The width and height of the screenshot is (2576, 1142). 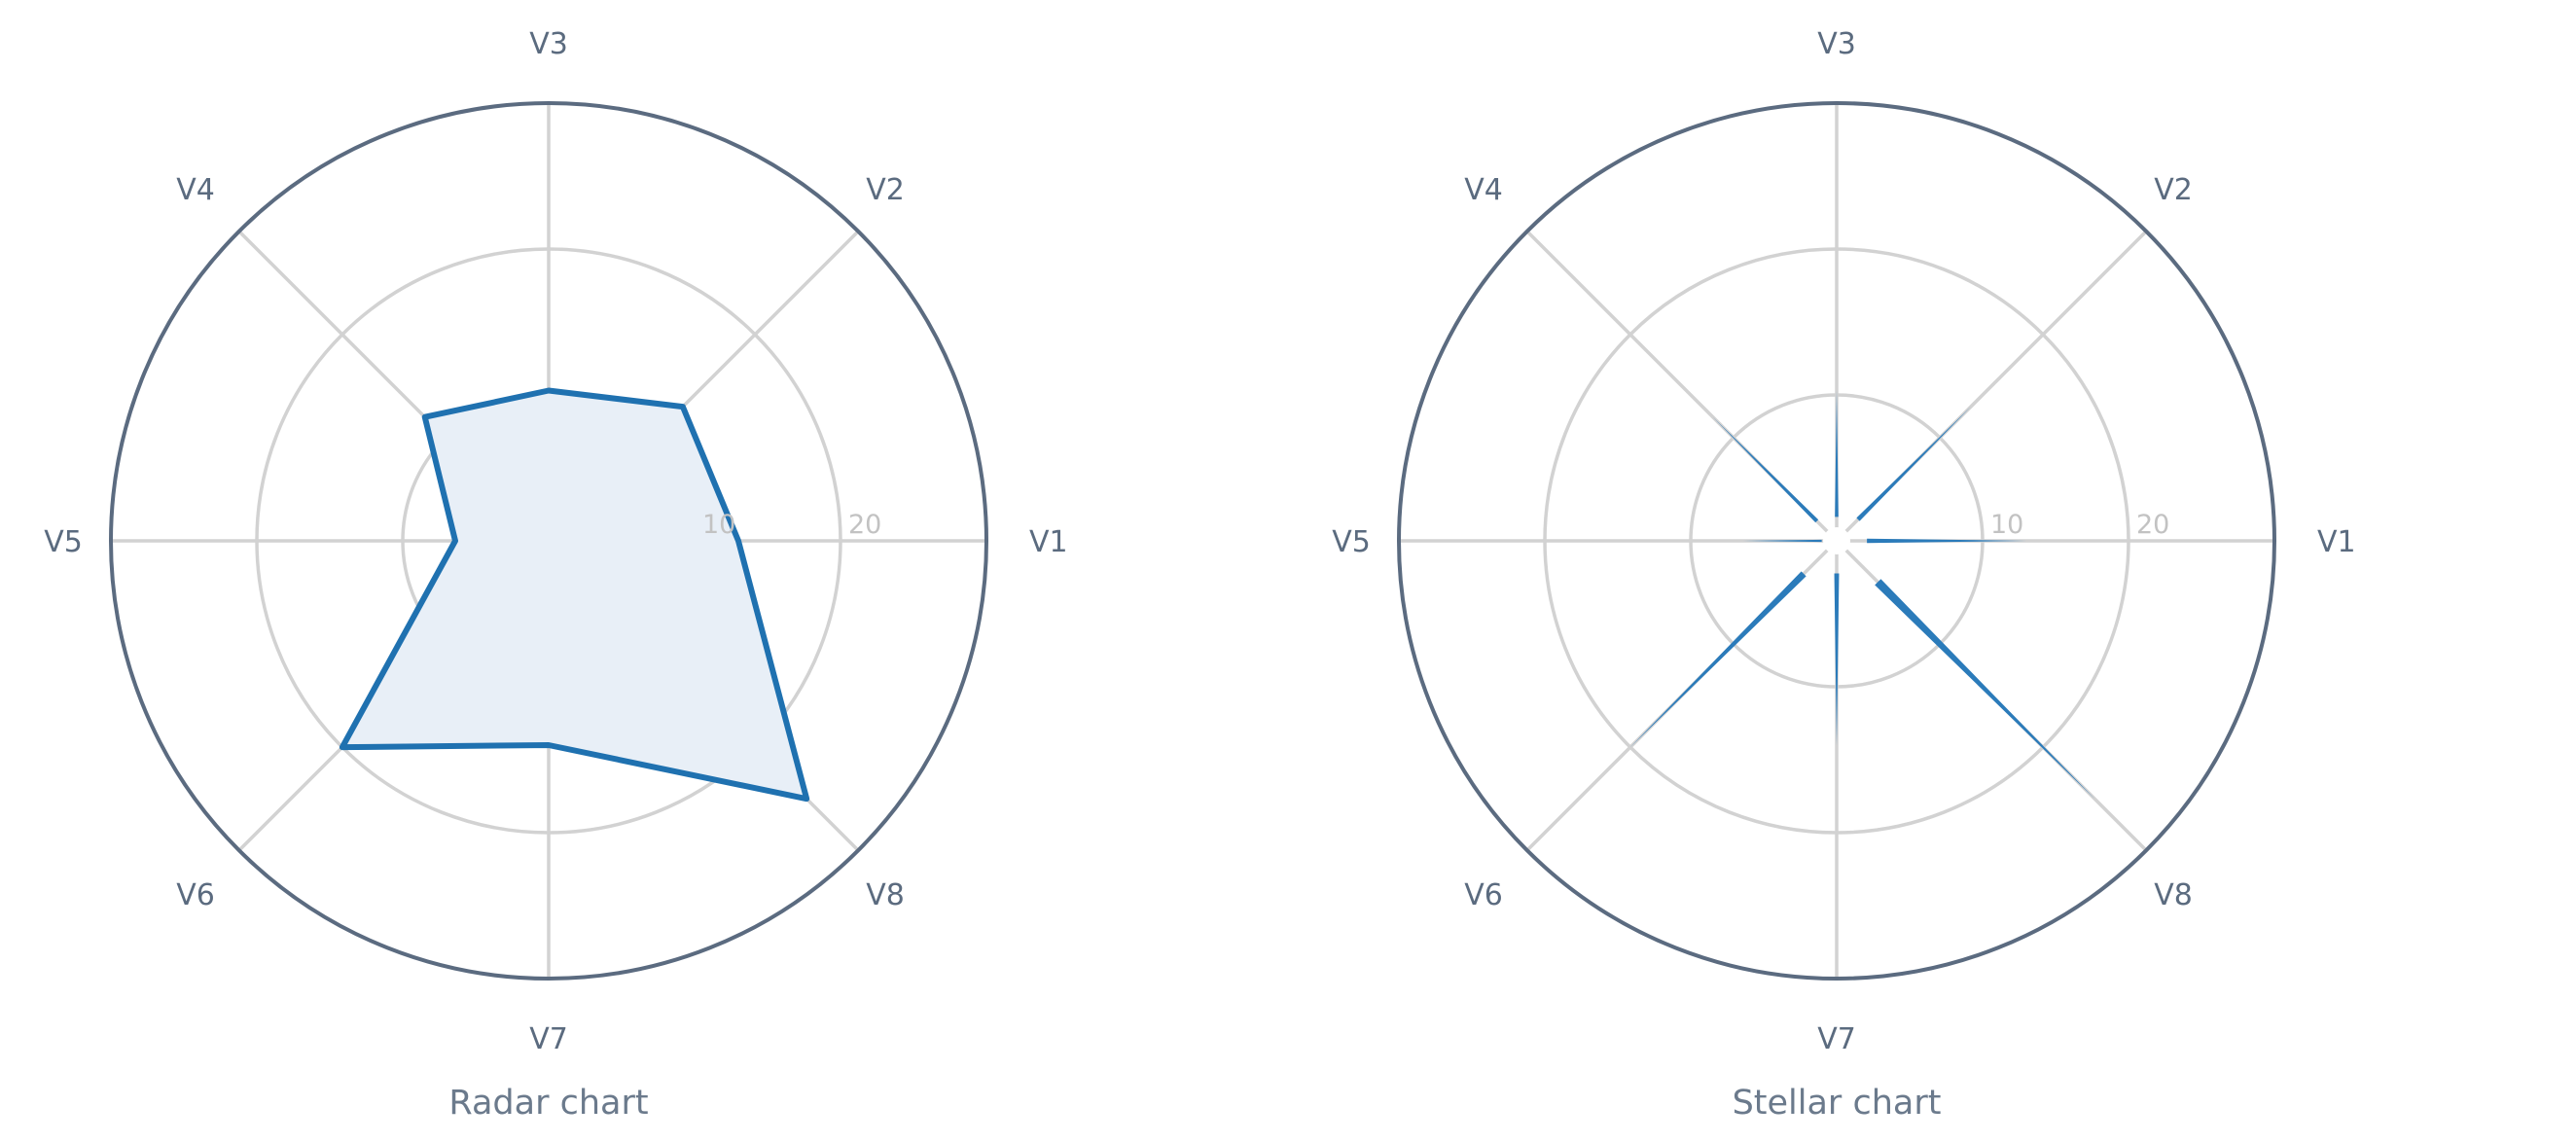 I want to click on stellar-center-hole, so click(x=1836, y=540).